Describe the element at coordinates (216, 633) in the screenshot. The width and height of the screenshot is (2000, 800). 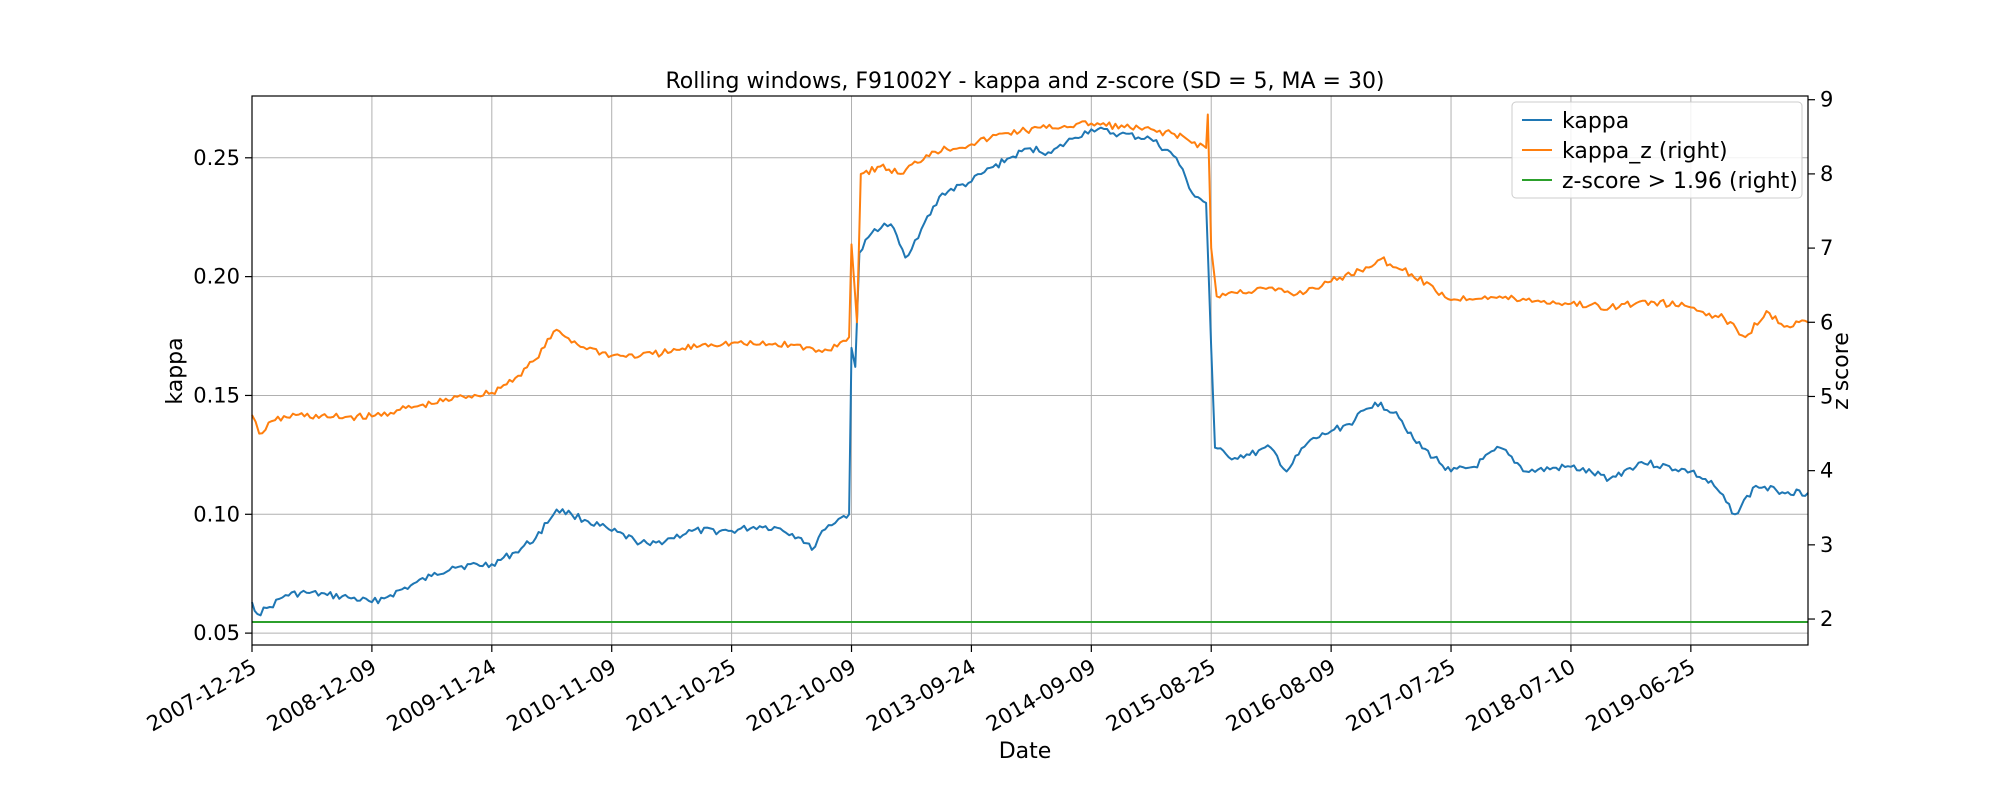
I see `y-tick-label: 0.05` at that location.